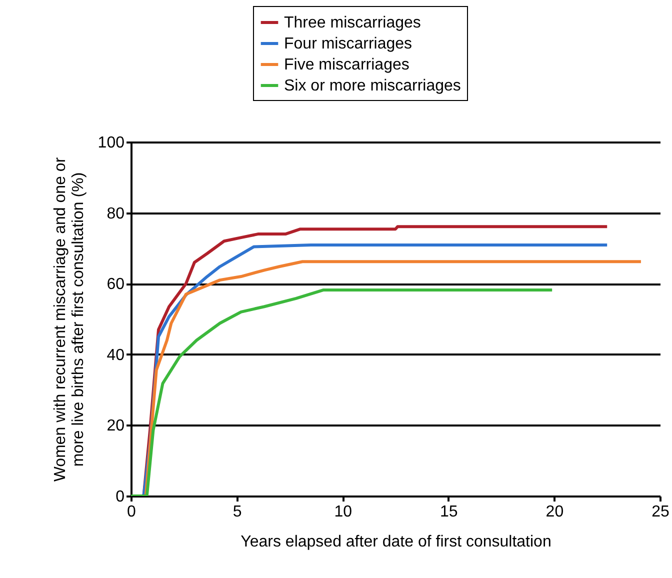 This screenshot has height=578, width=672. I want to click on legend-label: Five miscarriages, so click(347, 65).